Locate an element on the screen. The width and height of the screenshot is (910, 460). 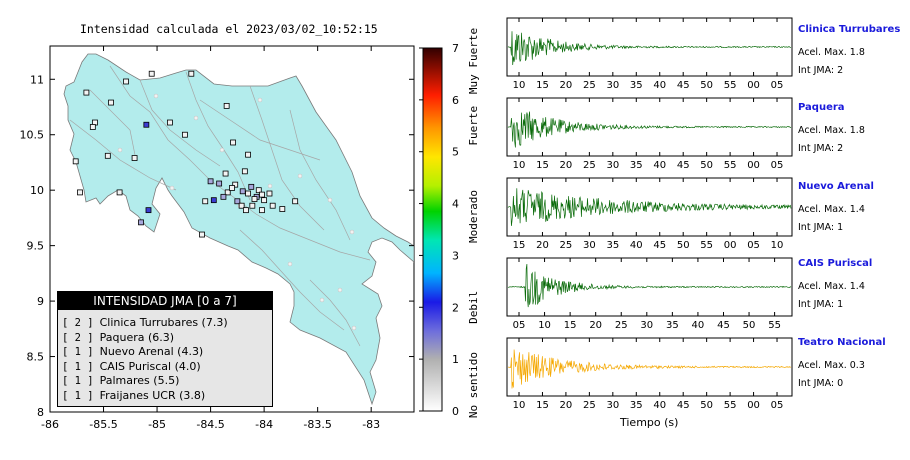
legend-item: [ 1 ] Palmares (5.5) is located at coordinates (167, 381).